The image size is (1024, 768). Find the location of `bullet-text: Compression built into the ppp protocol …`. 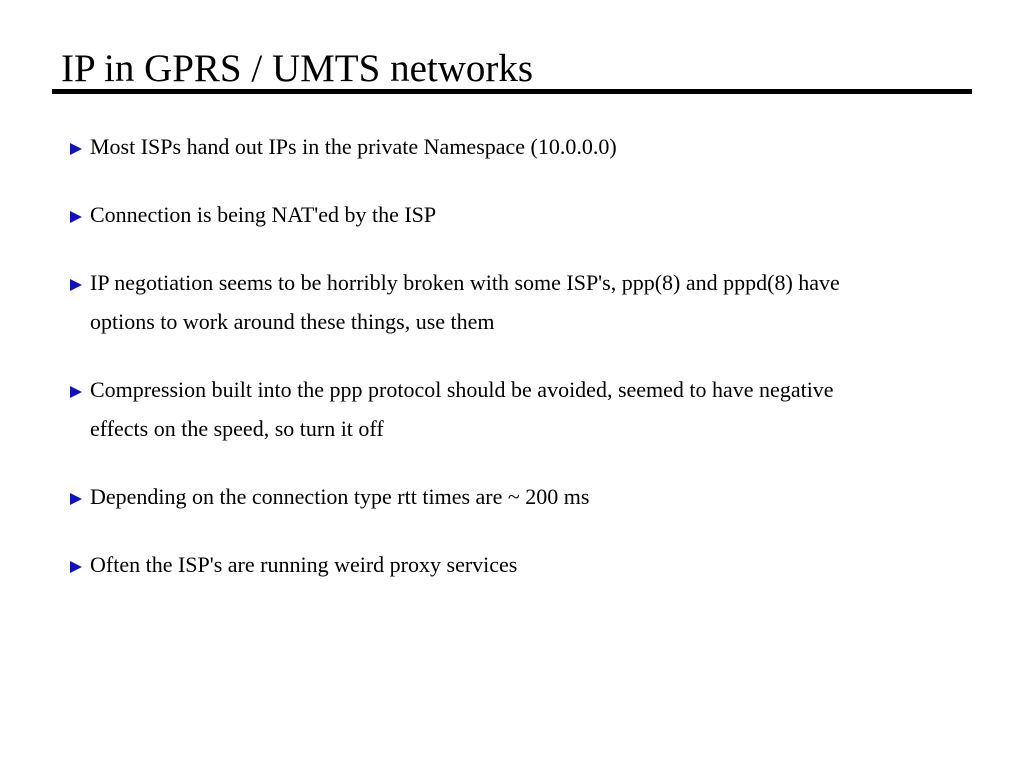

bullet-text: Compression built into the ppp protocol … is located at coordinates (462, 389).